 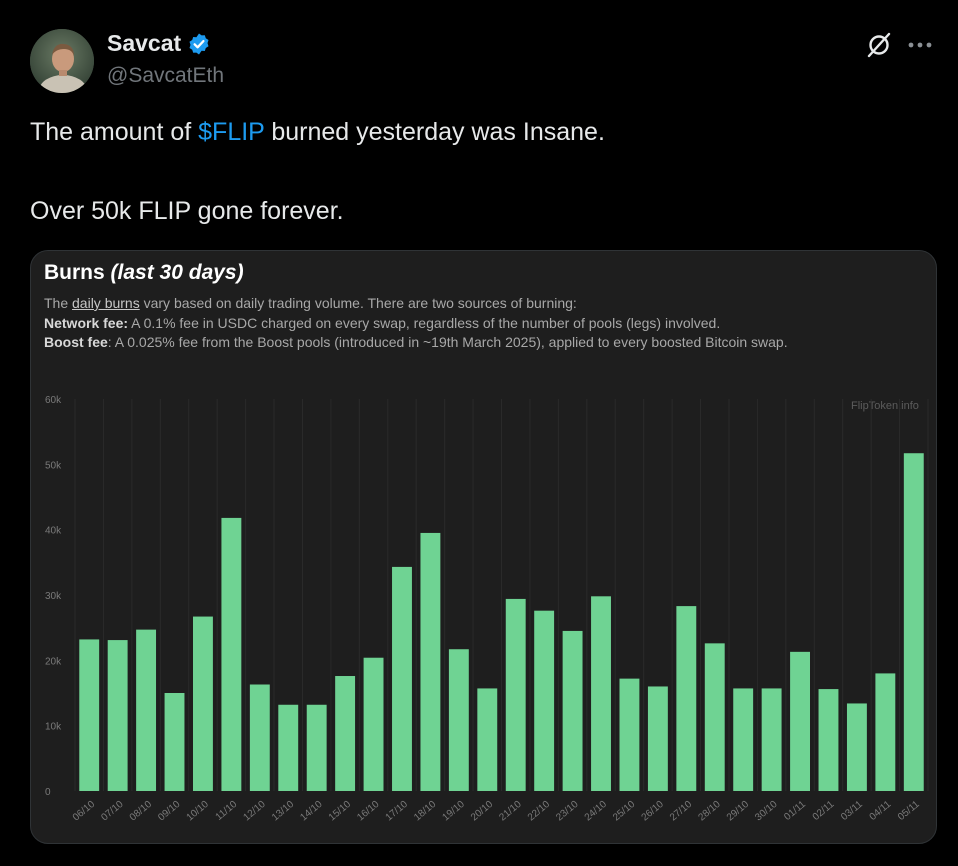 What do you see at coordinates (425, 811) in the screenshot?
I see `x-tick-label: 18/10` at bounding box center [425, 811].